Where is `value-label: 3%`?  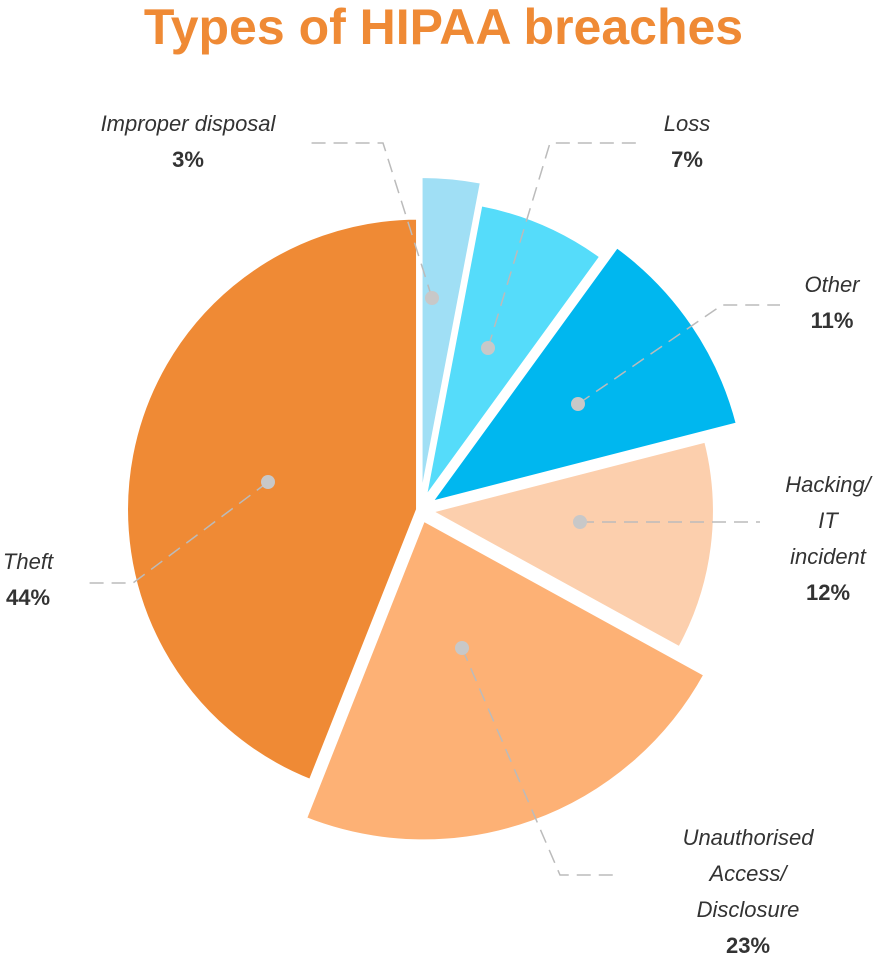
value-label: 3% is located at coordinates (188, 159).